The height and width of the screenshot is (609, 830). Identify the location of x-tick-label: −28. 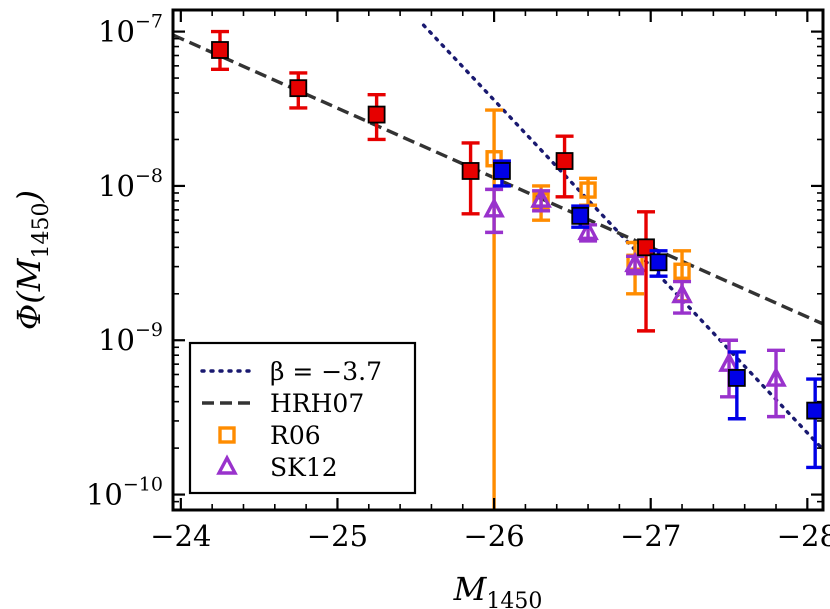
(803, 536).